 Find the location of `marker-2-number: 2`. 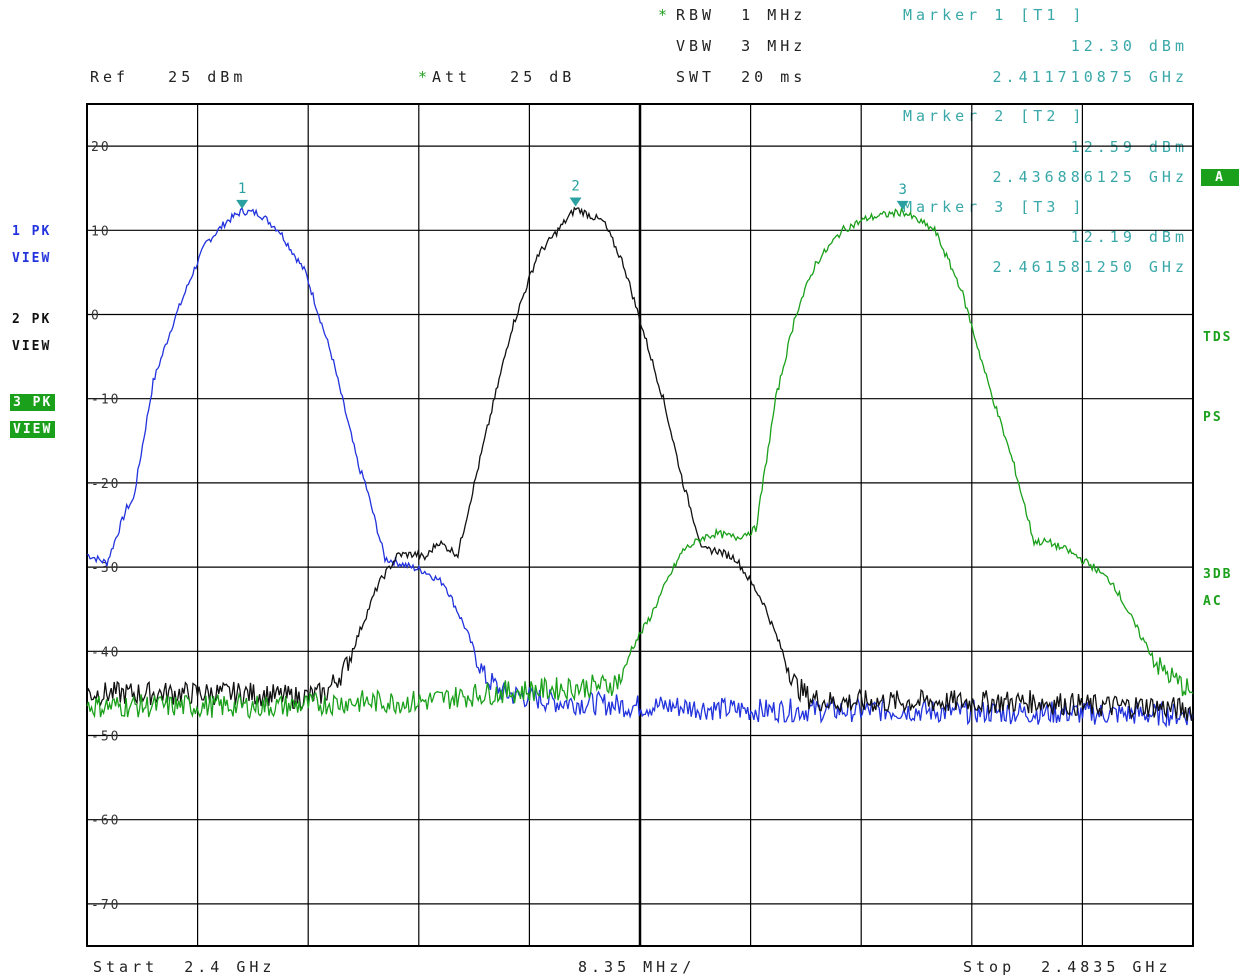

marker-2-number: 2 is located at coordinates (575, 186).